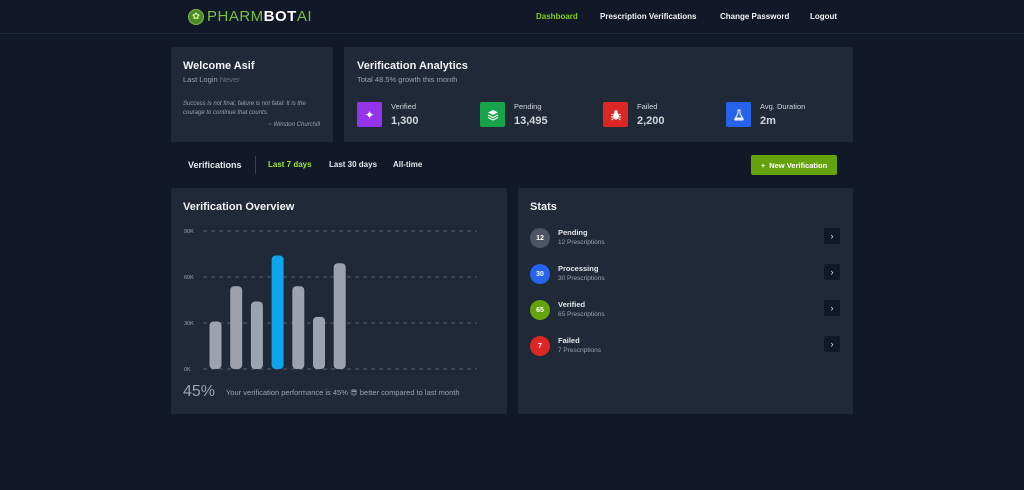 This screenshot has width=1024, height=490. What do you see at coordinates (353, 164) in the screenshot?
I see `filter-last-30-days: Last 30 days` at bounding box center [353, 164].